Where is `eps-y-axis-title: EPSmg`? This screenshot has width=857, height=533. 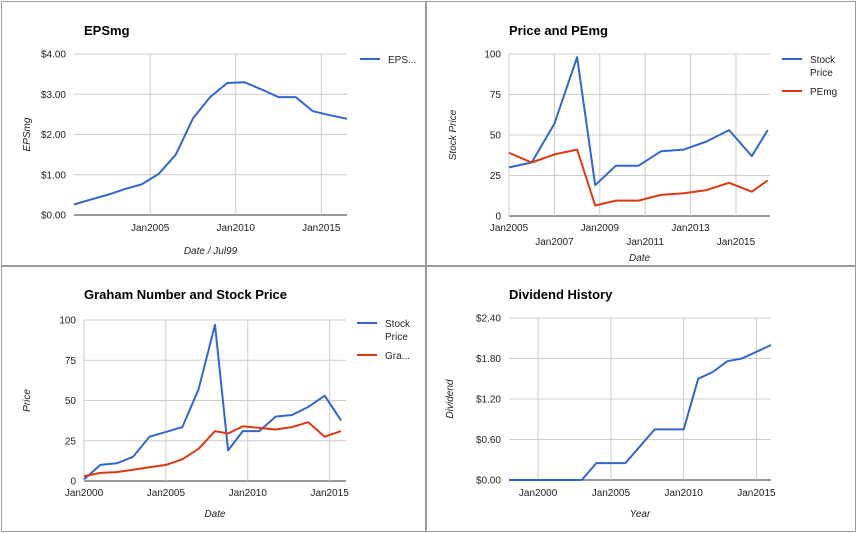
eps-y-axis-title: EPSmg is located at coordinates (27, 134).